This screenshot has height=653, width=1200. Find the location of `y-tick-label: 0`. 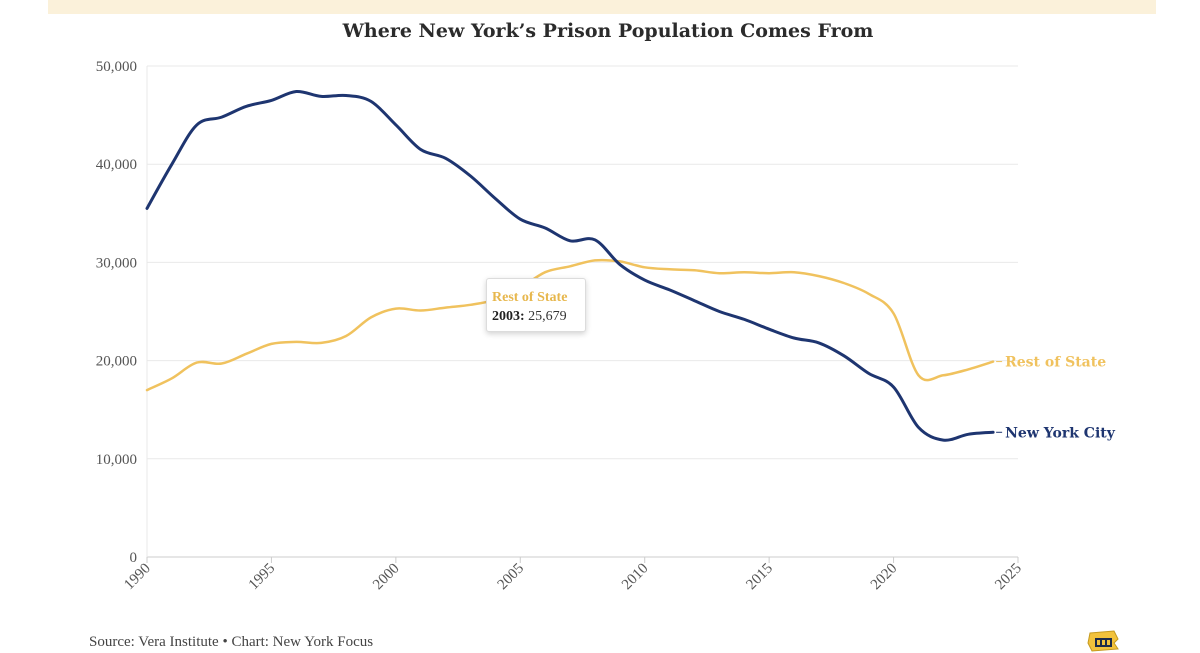

y-tick-label: 0 is located at coordinates (134, 558).